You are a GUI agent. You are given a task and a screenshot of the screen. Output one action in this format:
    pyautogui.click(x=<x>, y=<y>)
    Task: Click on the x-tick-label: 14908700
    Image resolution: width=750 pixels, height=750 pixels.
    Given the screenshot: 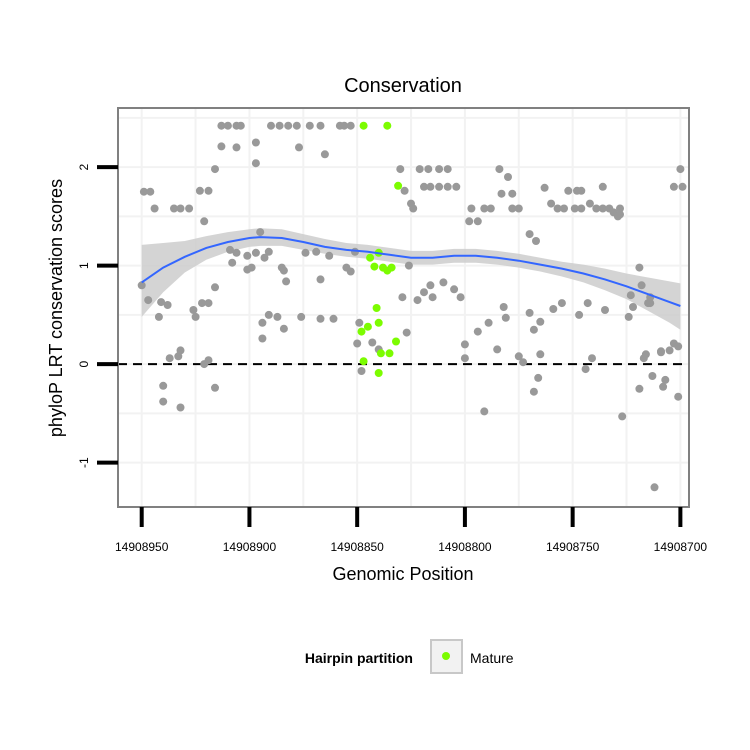 What is the action you would take?
    pyautogui.click(x=681, y=547)
    